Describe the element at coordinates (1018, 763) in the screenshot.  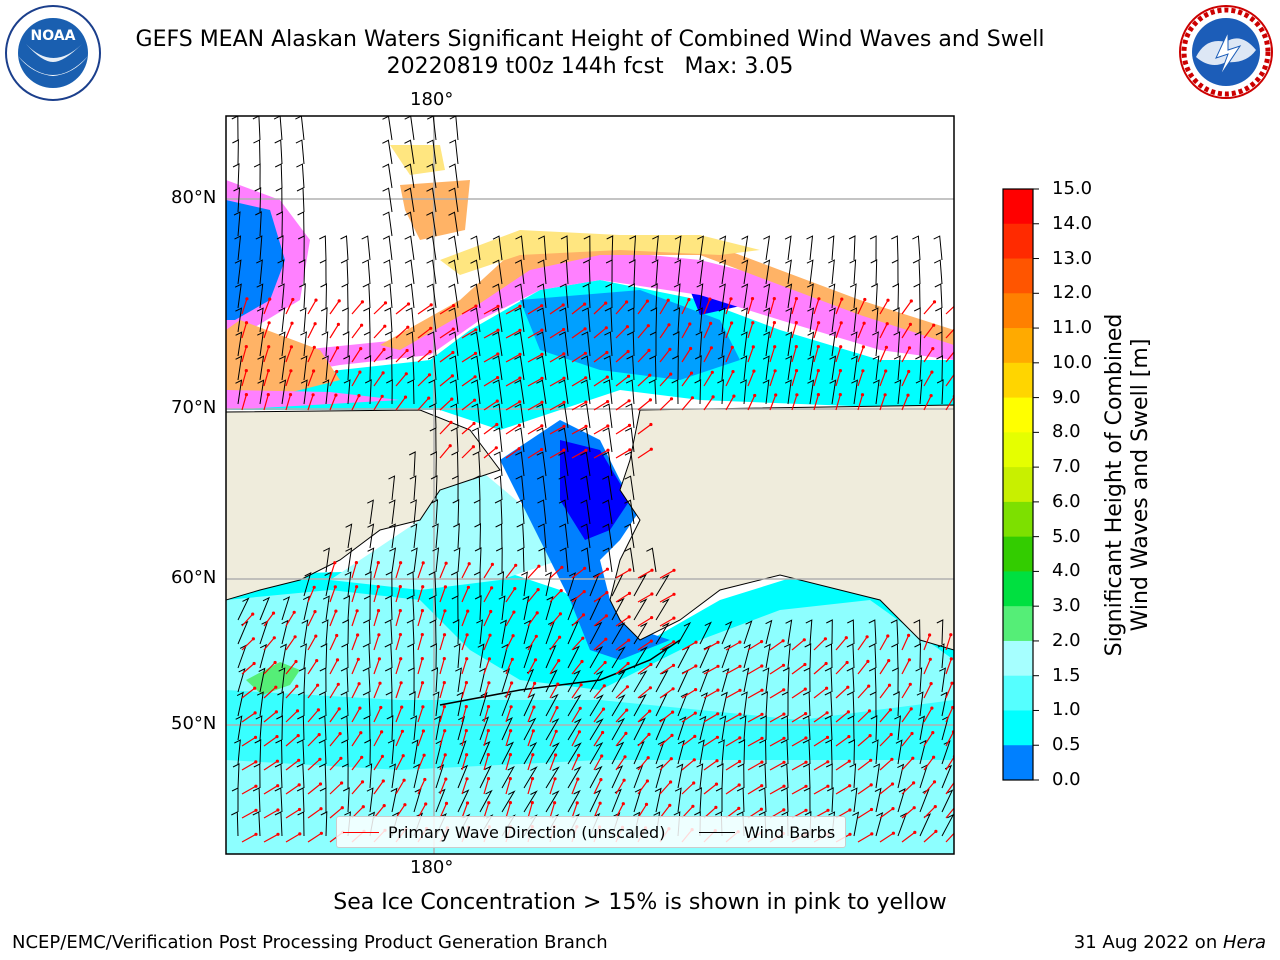
I see `colorbar-segment` at that location.